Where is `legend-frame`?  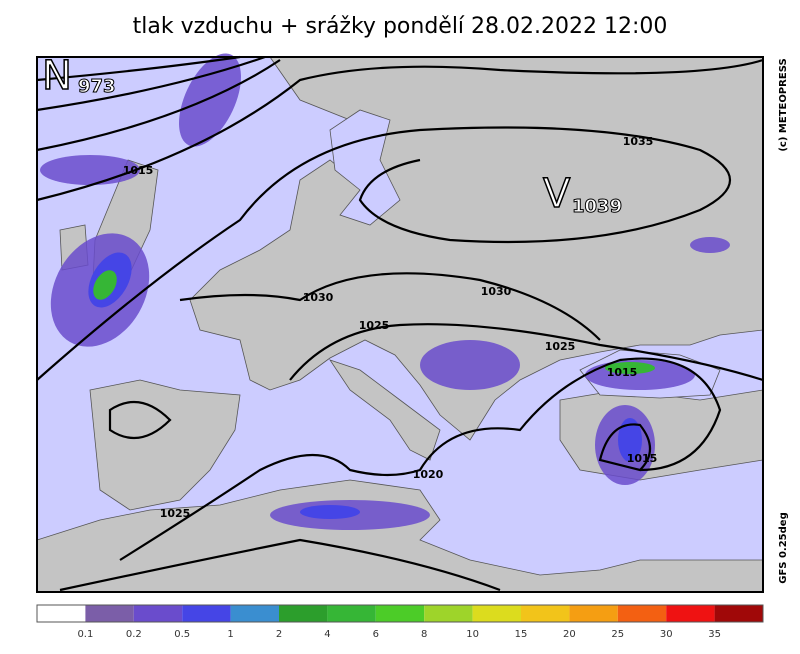
legend-frame is located at coordinates (400, 613).